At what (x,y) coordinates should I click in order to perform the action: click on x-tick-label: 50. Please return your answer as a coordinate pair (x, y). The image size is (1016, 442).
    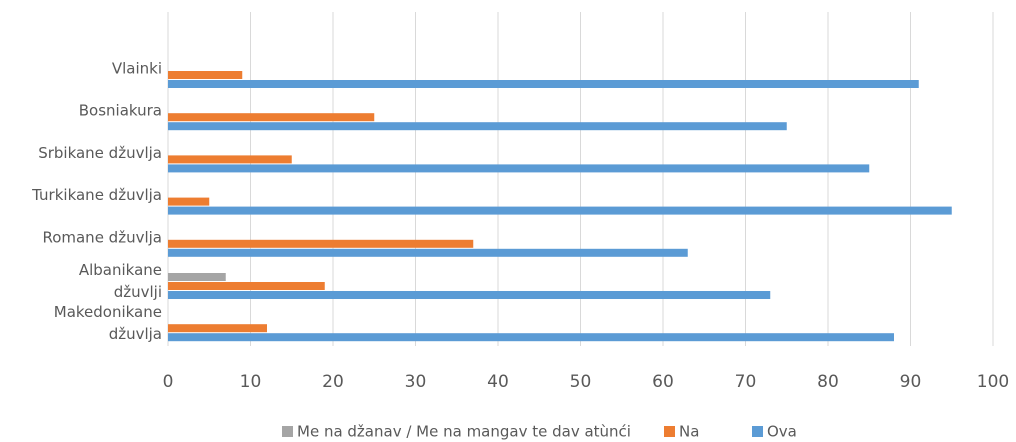
    Looking at the image, I should click on (581, 382).